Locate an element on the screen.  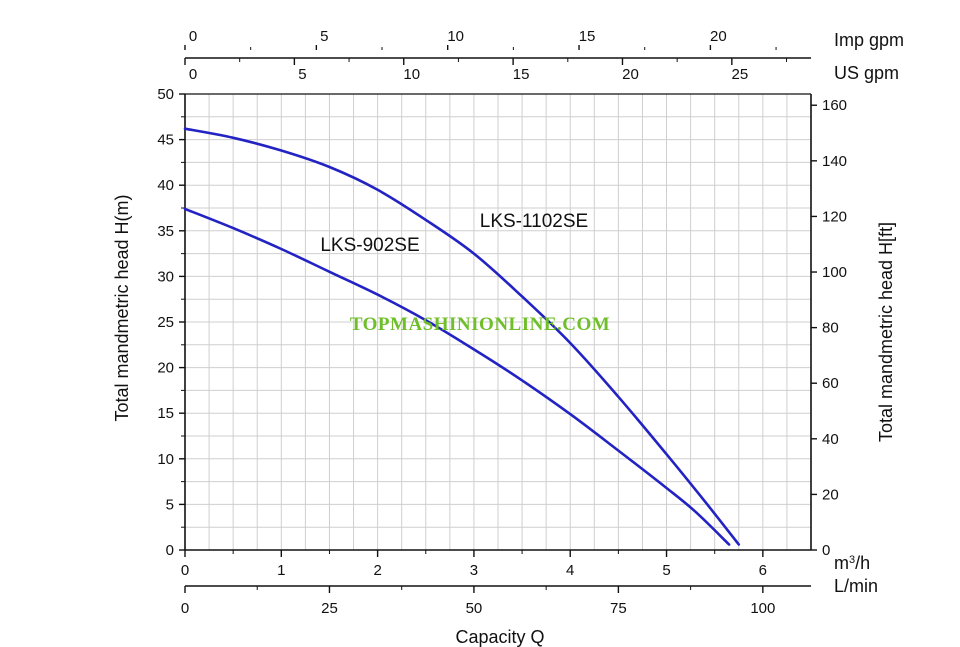
y-right-tick-label: 20 is located at coordinates (830, 494).